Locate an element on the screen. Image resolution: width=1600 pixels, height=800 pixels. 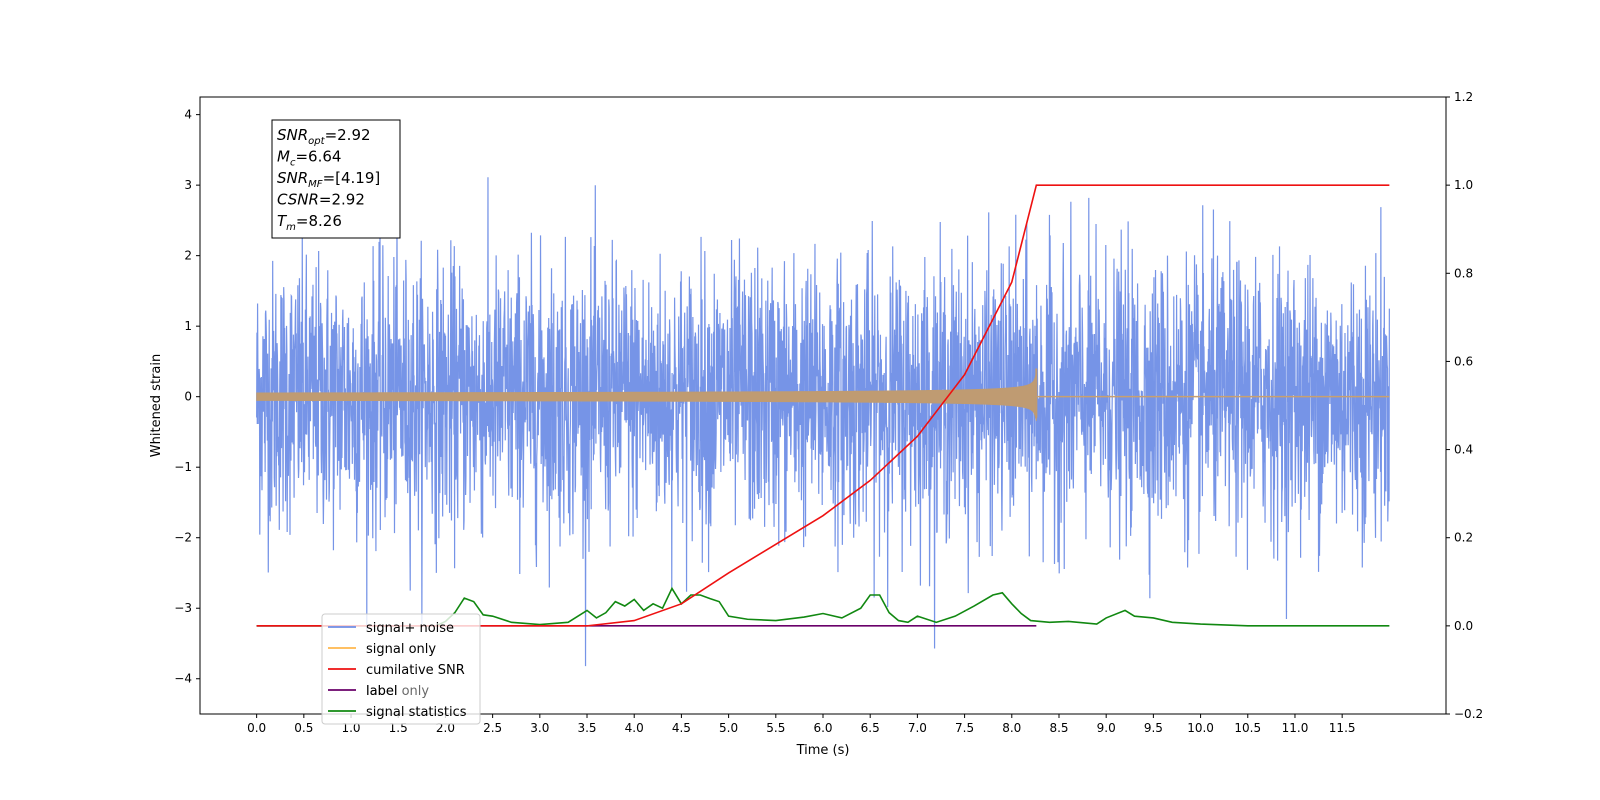
x-tick-label: 9.0 is located at coordinates (1106, 728).